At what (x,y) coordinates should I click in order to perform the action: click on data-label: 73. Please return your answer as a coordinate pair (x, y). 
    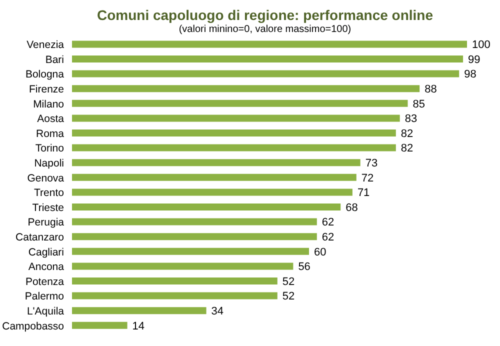
    Looking at the image, I should click on (371, 164).